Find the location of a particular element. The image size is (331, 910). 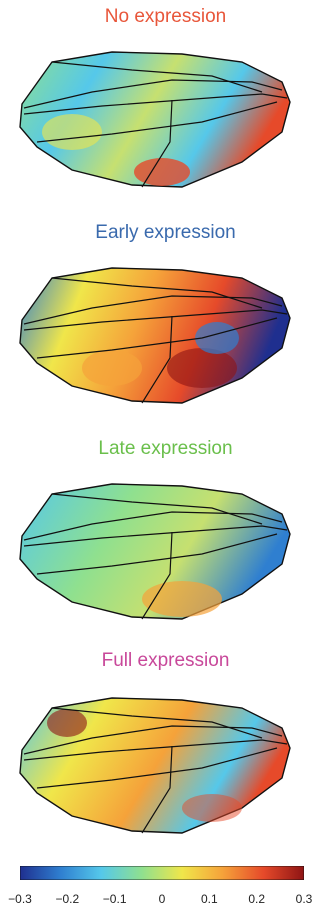

panel-title-early-expression: Early expression is located at coordinates (165, 232).